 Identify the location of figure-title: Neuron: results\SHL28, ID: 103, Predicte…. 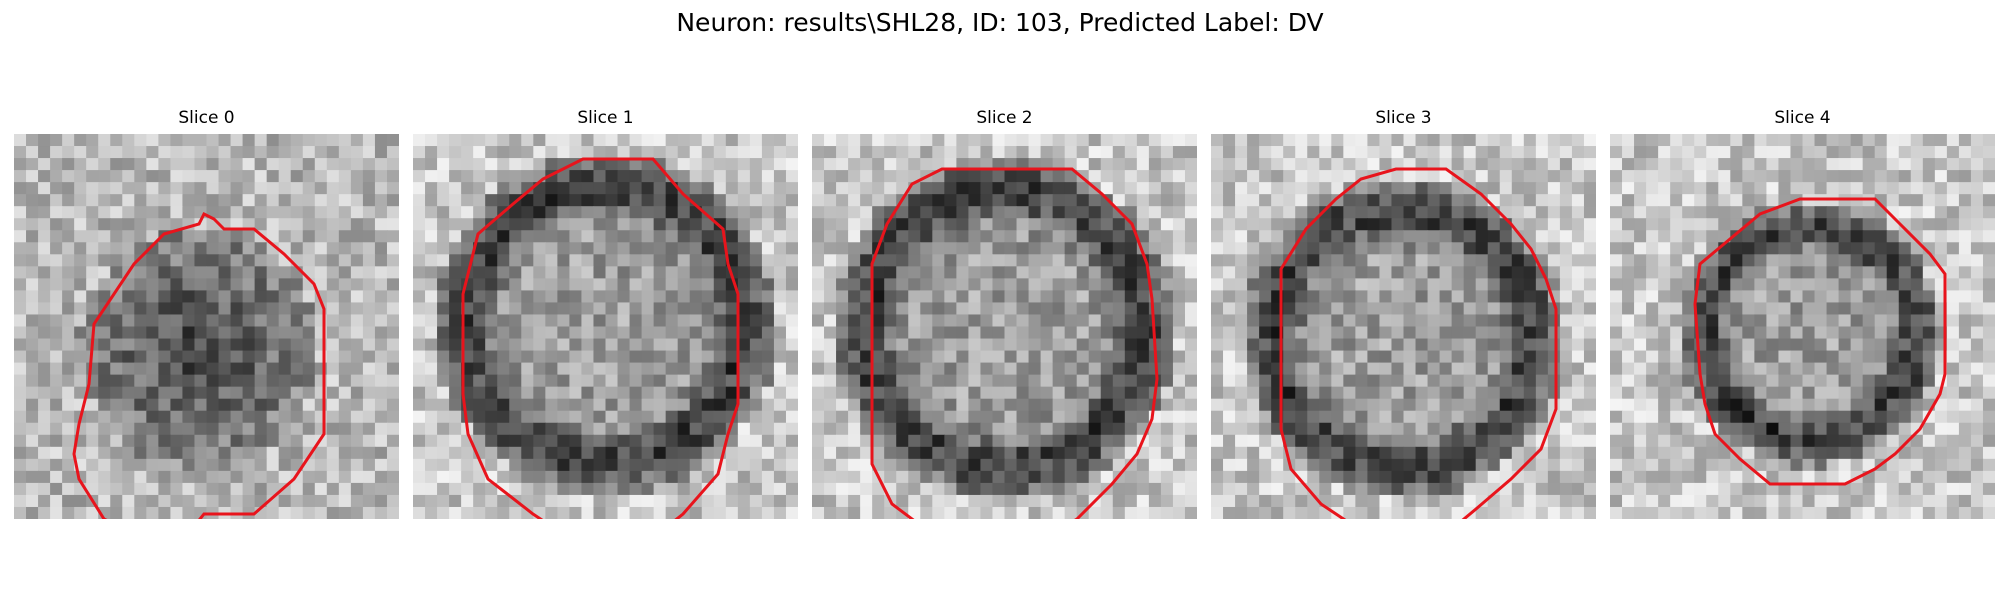
(1000, 22).